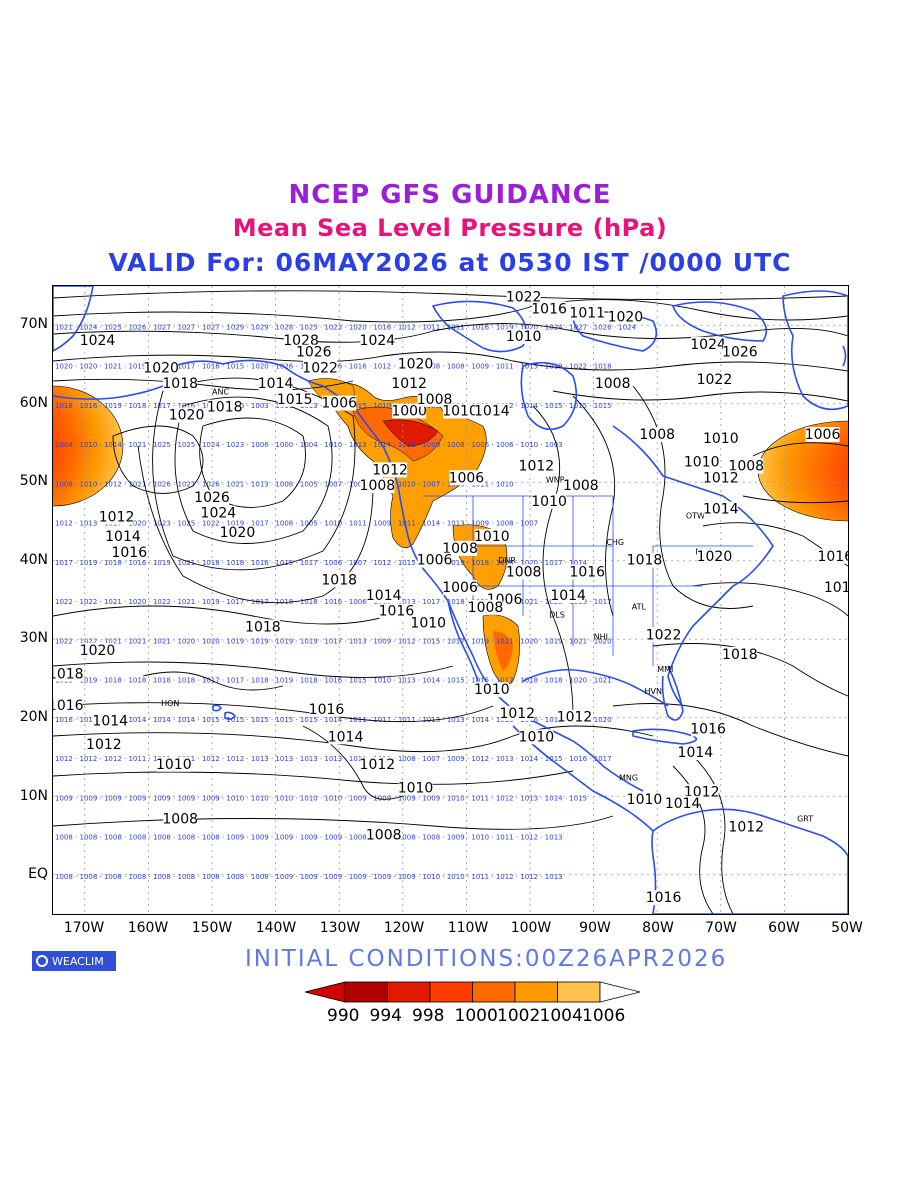  I want to click on lat-label-20n: 20N, so click(33, 717).